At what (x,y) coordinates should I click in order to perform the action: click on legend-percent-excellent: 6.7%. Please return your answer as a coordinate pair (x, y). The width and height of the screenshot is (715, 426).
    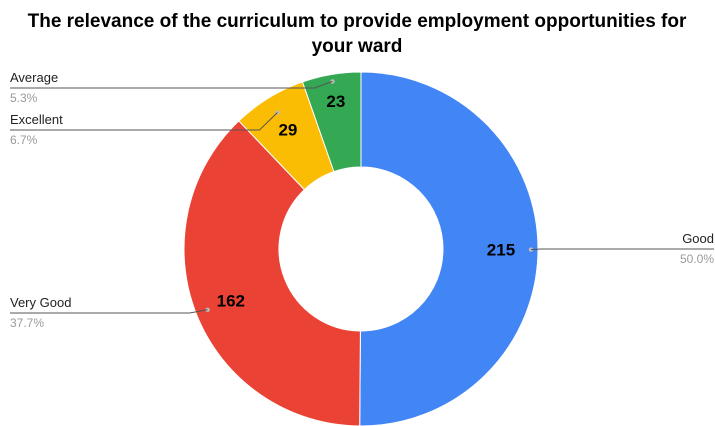
    Looking at the image, I should click on (24, 140).